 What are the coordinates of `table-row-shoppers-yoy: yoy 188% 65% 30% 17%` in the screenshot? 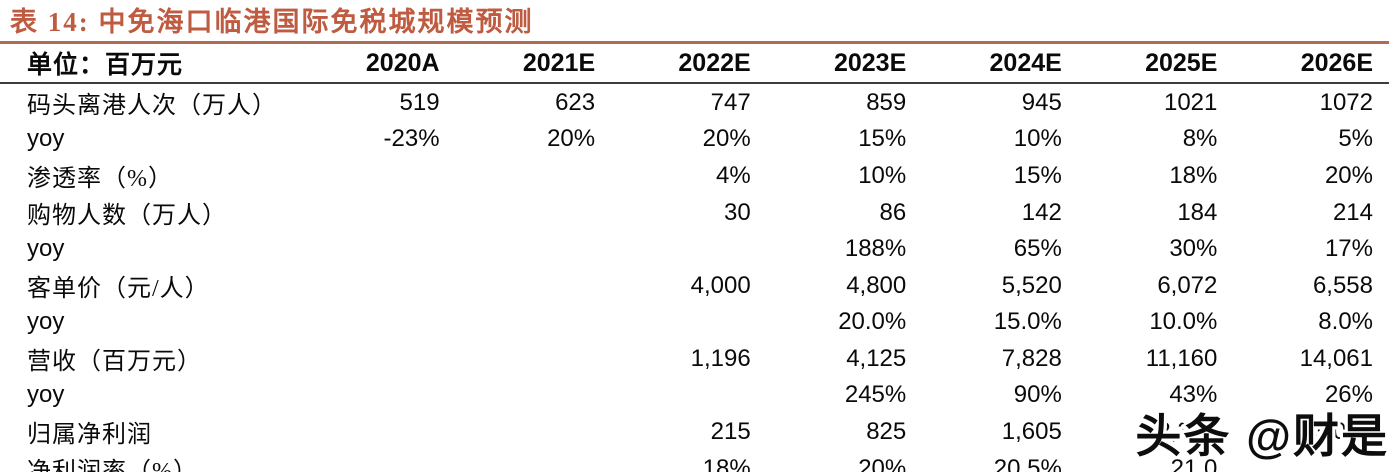 It's located at (694, 249).